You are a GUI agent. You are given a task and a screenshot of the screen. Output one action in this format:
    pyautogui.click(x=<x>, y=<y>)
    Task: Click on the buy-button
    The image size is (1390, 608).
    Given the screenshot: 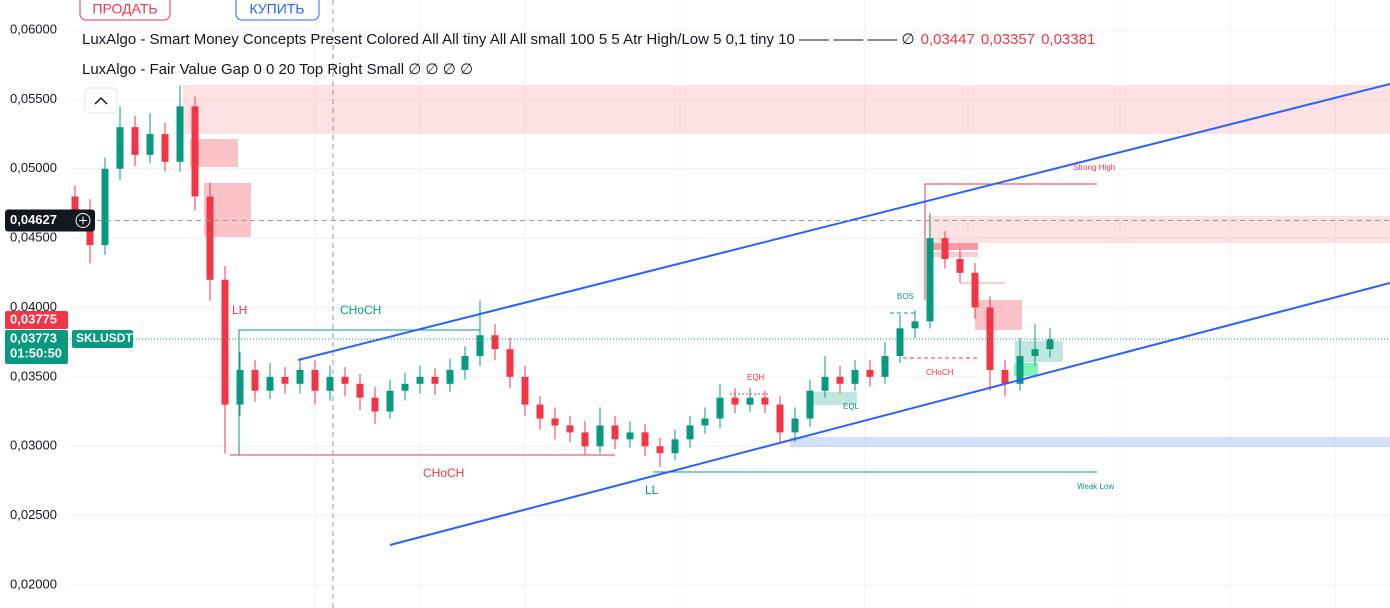 What is the action you would take?
    pyautogui.click(x=277, y=10)
    